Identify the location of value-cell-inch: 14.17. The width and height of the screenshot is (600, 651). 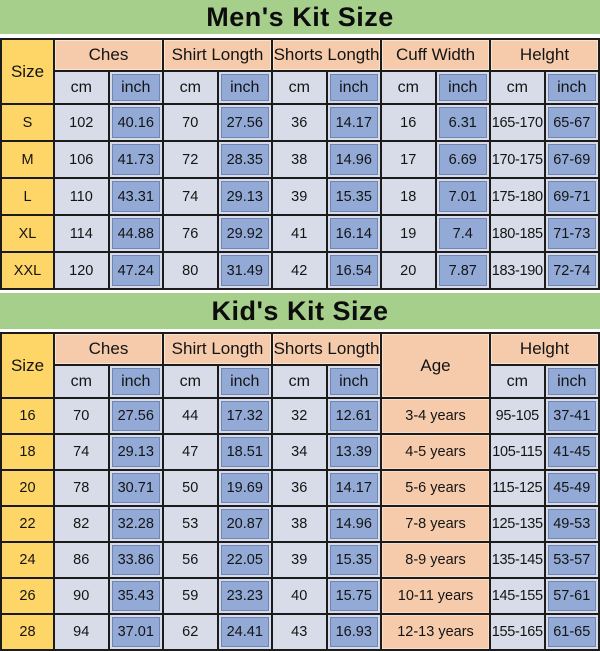
(353, 488).